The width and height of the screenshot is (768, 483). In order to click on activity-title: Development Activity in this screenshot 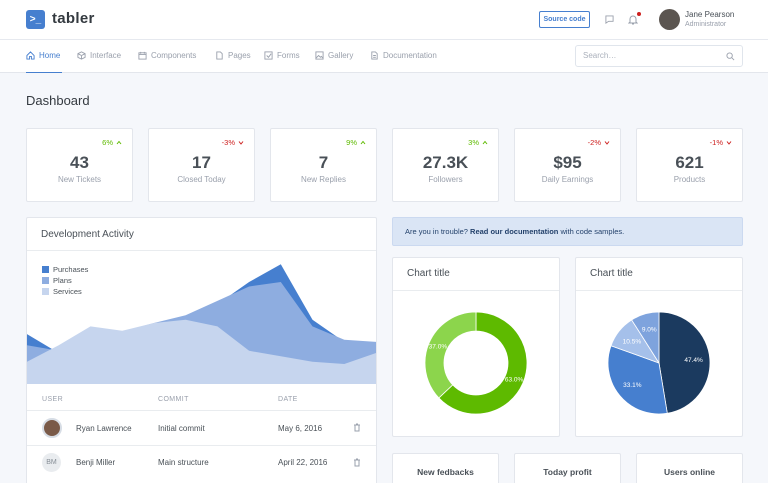, I will do `click(87, 234)`.